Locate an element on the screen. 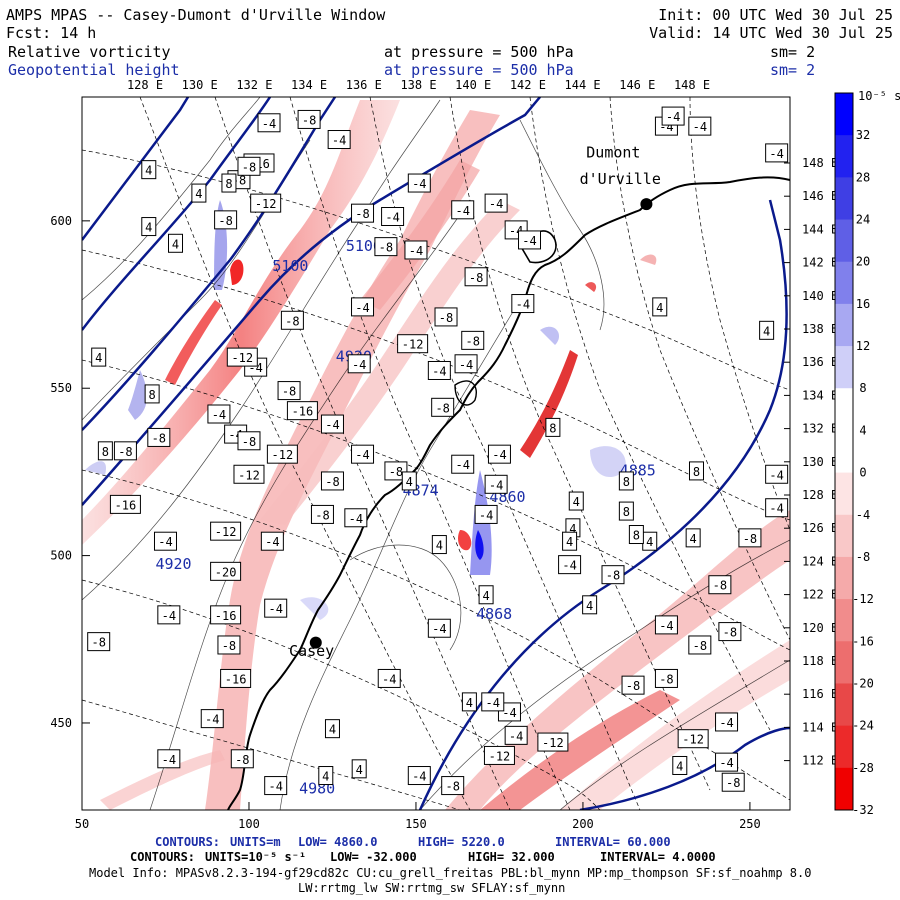  model-info-2: LW:rrtmg_lw SW:rrtmg_sw SFLAY:sf_mynn is located at coordinates (431, 888).